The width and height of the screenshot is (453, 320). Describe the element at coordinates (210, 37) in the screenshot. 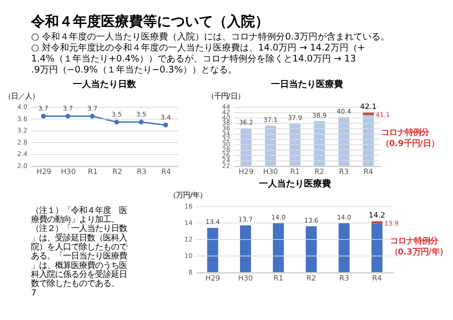

I see `text: ○ 令和４年度の一人当たり医療費（入院）には、コロナ特例分0.3万円が含まれている。` at that location.